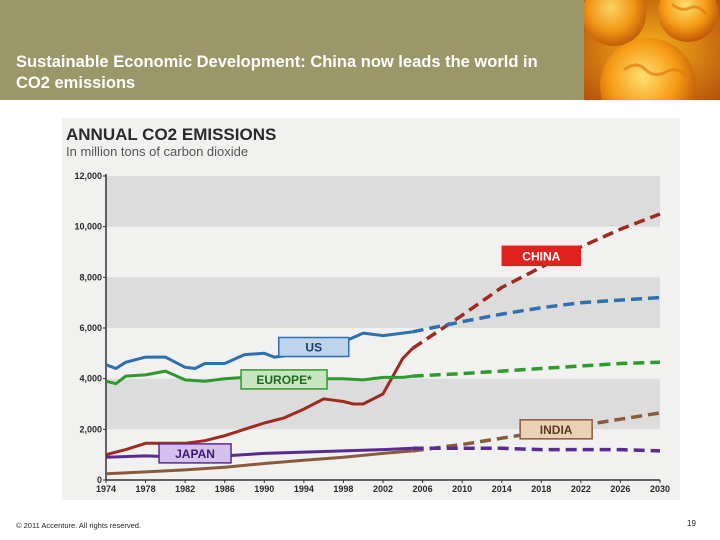 The image size is (720, 540). I want to click on us-projection-line, so click(536, 314).